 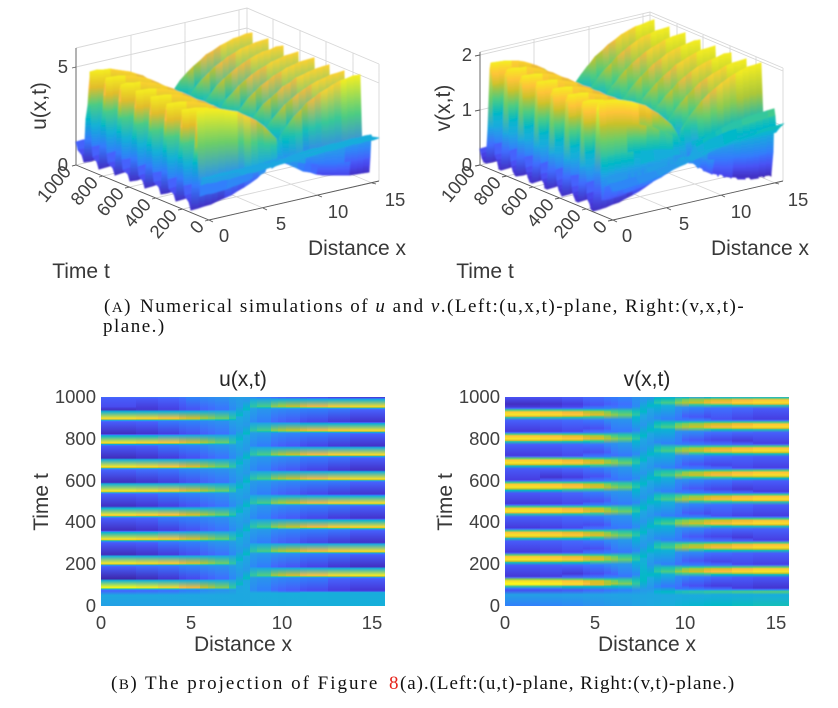 I want to click on svg-text: plane.), so click(x=134, y=326).